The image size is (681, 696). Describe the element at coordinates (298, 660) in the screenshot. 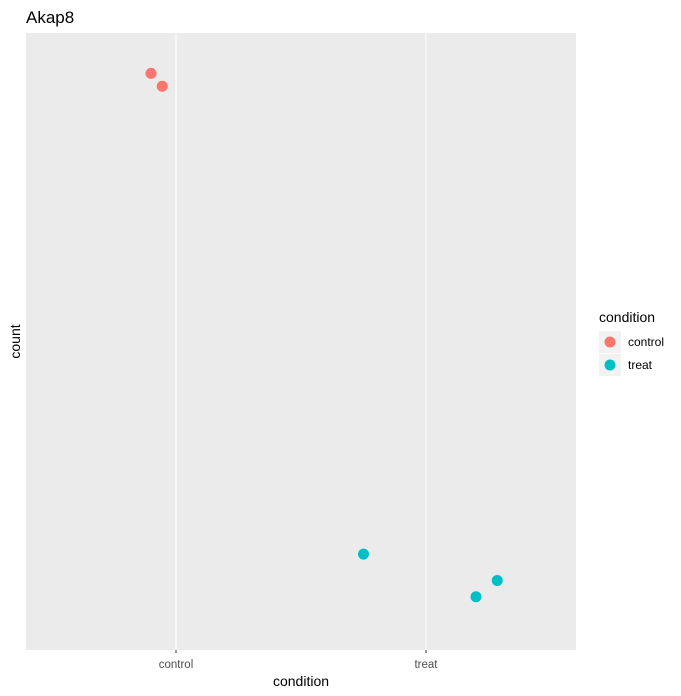

I see `x-axis-ticks: control treat` at that location.